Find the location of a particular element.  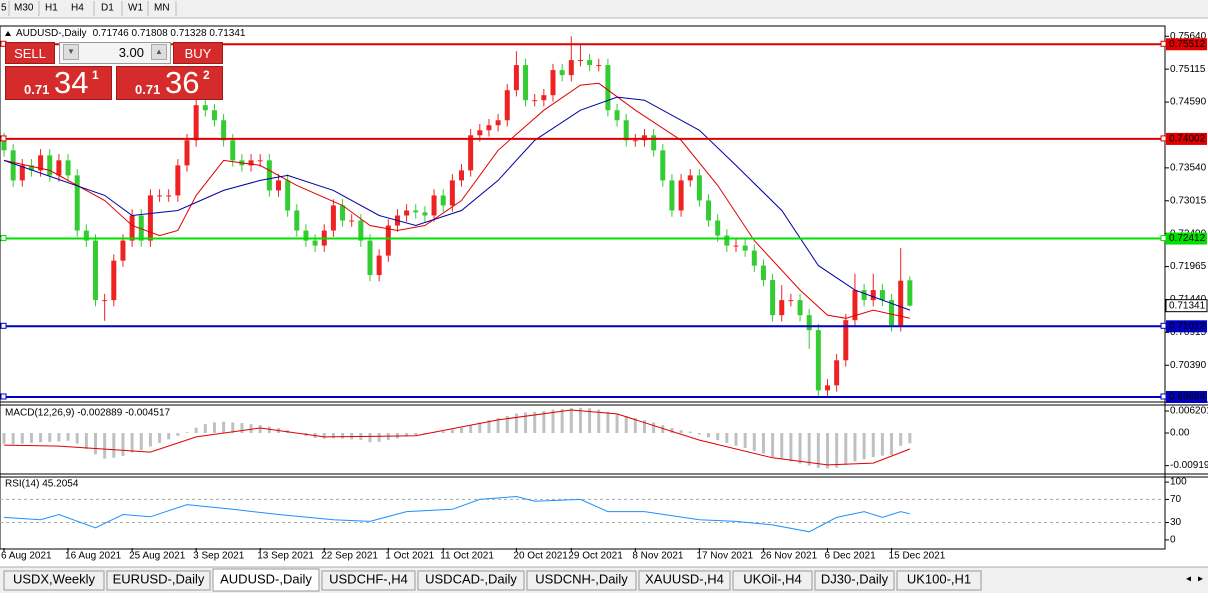

tab-label: USDCAD-,Daily is located at coordinates (471, 578).